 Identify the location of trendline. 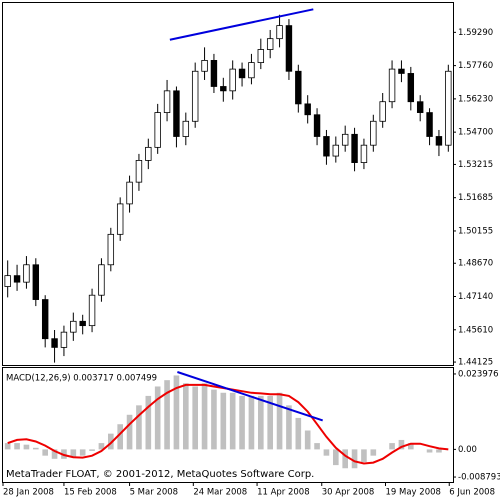
(250, 396).